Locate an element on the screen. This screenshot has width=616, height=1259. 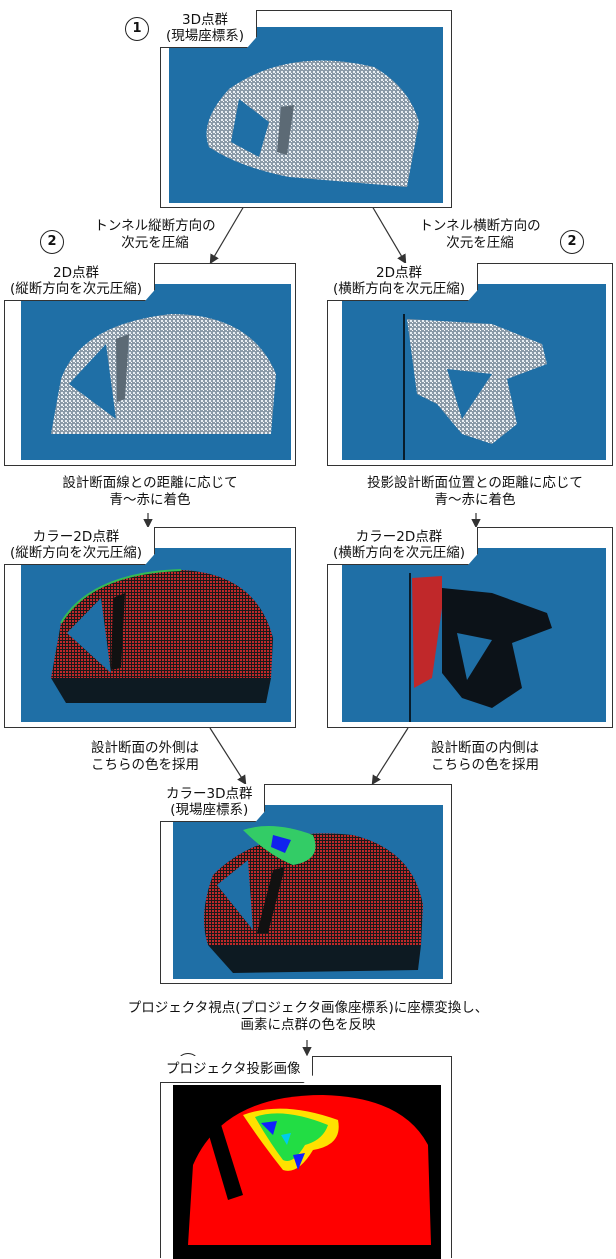
box-color-2d-cross: カラー2D点群 (横断方向を次元圧縮) is located at coordinates (470, 627).